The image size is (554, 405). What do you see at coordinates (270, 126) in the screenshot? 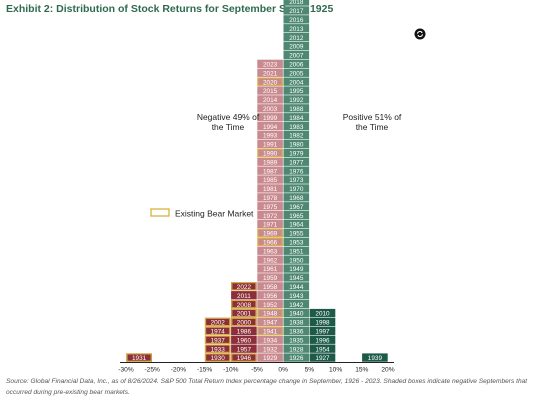
I see `year-cell-1994: 1994` at bounding box center [270, 126].